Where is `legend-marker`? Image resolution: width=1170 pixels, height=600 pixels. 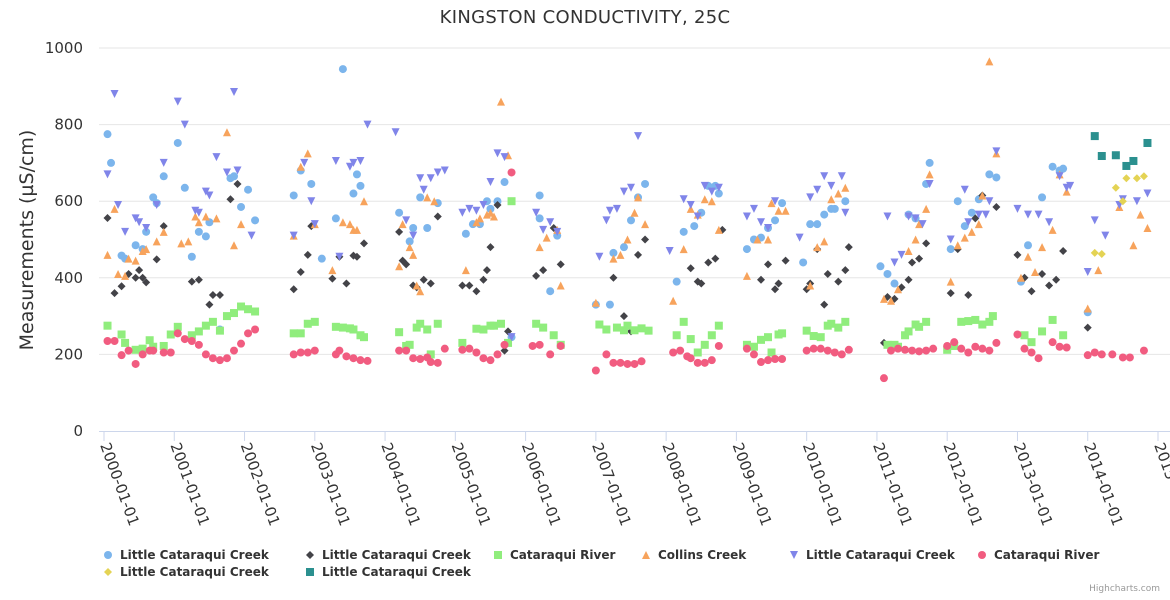 legend-marker is located at coordinates (646, 554).